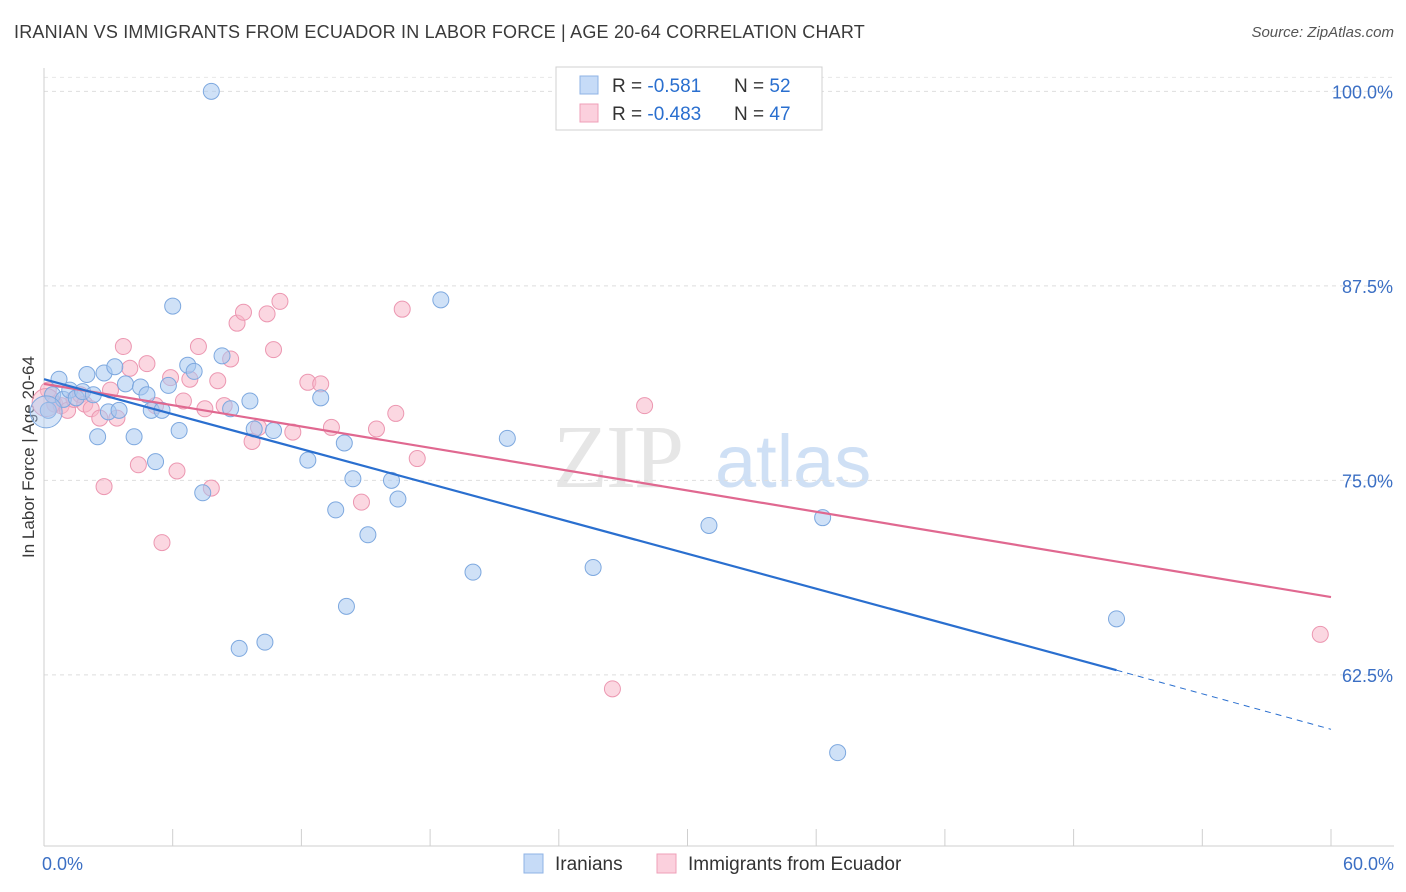 Image resolution: width=1406 pixels, height=892 pixels. I want to click on legend-r-label-iranians: R =, so click(629, 86).